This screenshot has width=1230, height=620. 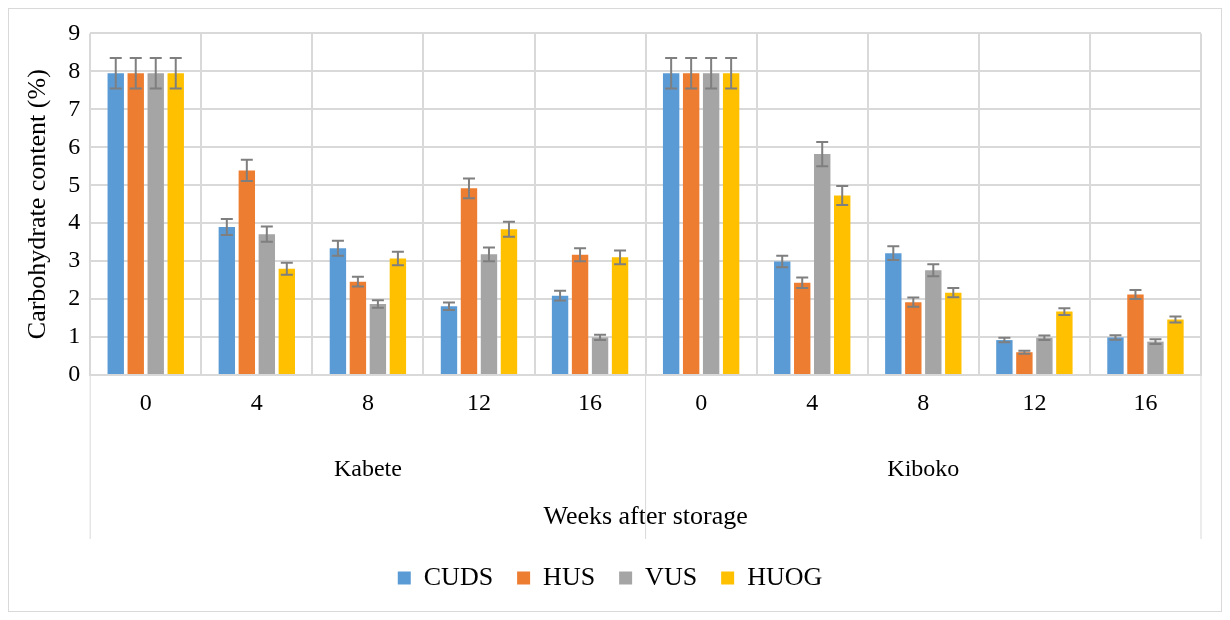 What do you see at coordinates (74, 31) in the screenshot?
I see `y-tick-label: 9` at bounding box center [74, 31].